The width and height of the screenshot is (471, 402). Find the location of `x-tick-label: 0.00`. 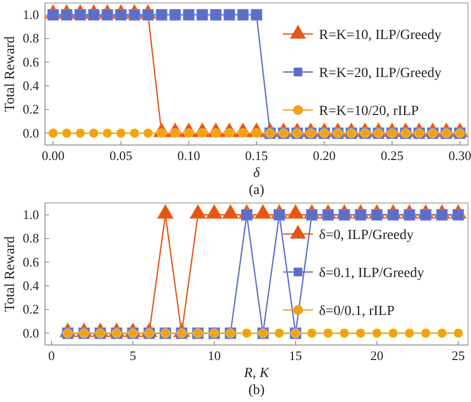

x-tick-label: 0.00 is located at coordinates (53, 156).